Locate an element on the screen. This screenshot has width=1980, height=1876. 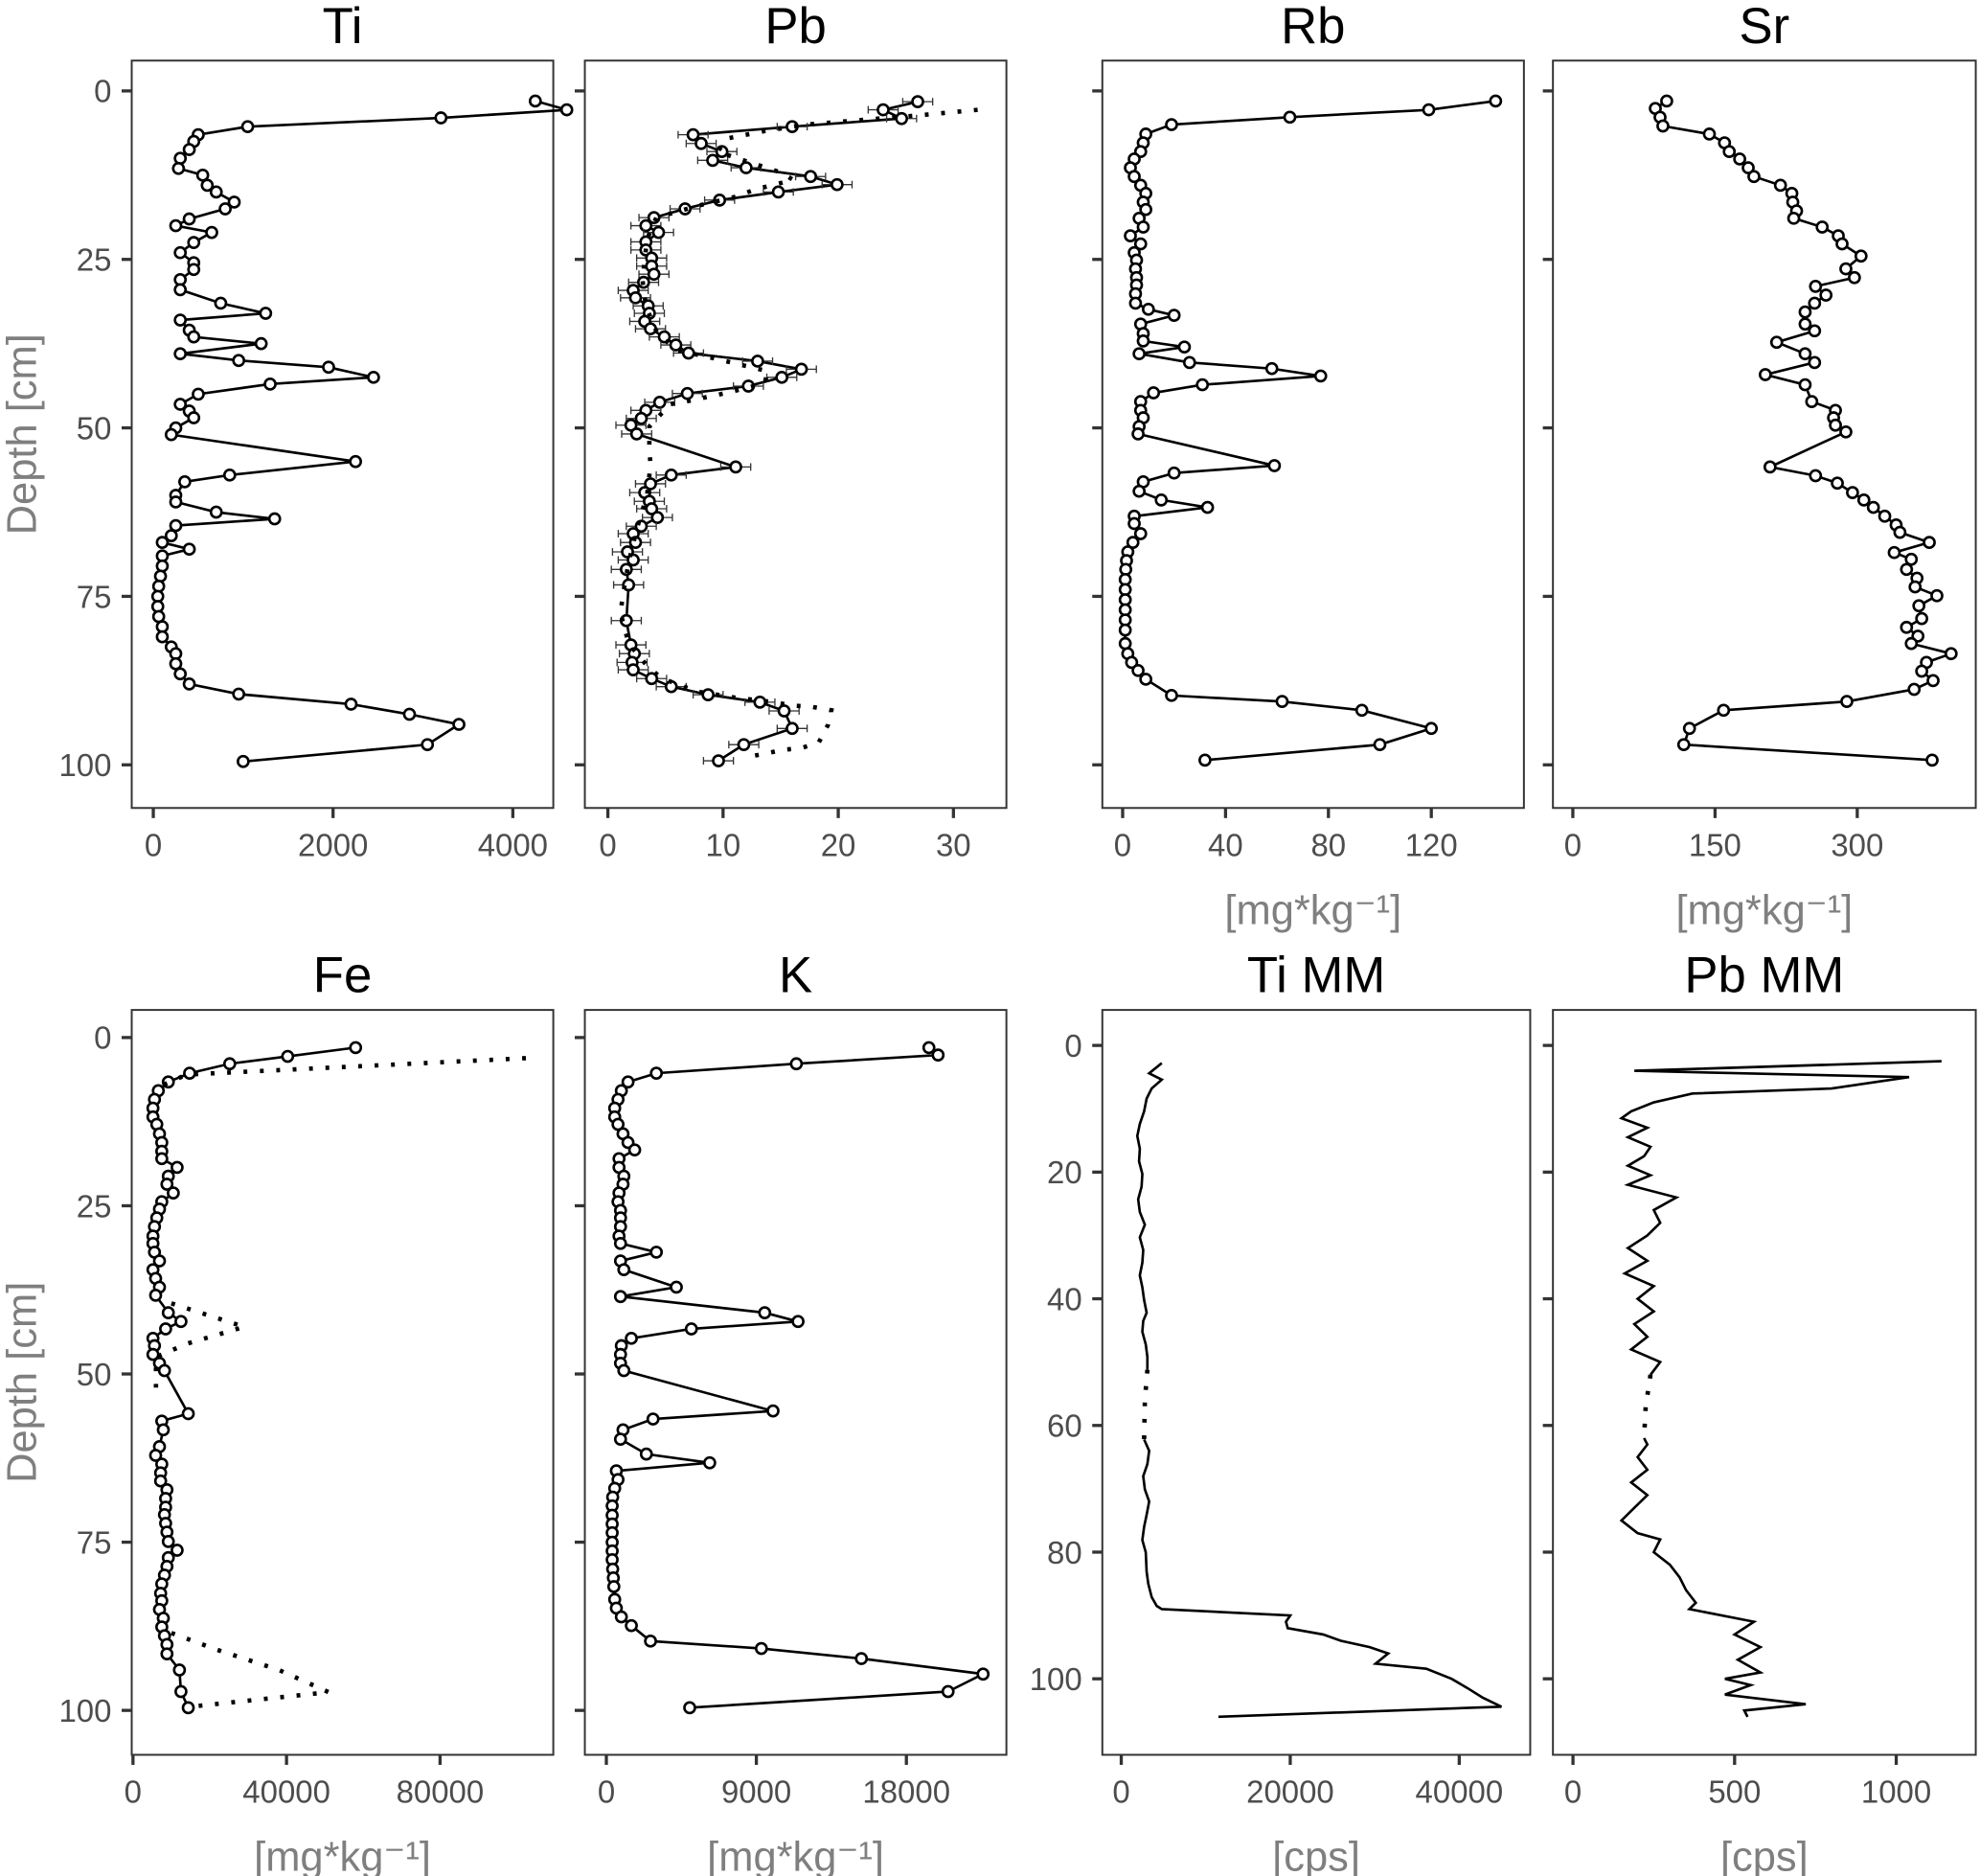
x-tick-label: 80000 is located at coordinates (441, 1792).